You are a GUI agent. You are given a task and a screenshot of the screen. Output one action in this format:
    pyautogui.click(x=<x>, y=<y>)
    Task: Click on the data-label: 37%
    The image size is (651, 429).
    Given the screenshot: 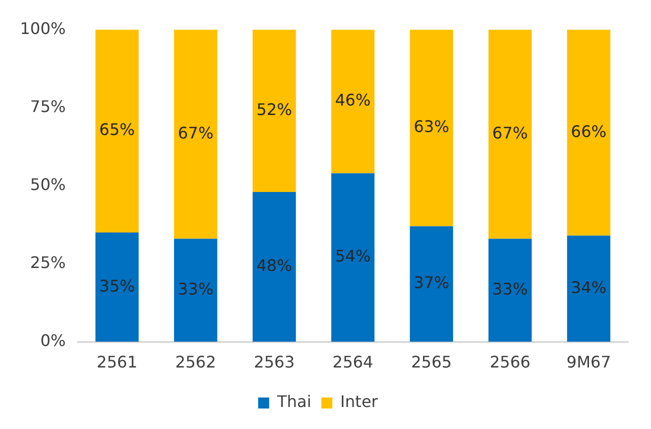 What is the action you would take?
    pyautogui.click(x=432, y=282)
    